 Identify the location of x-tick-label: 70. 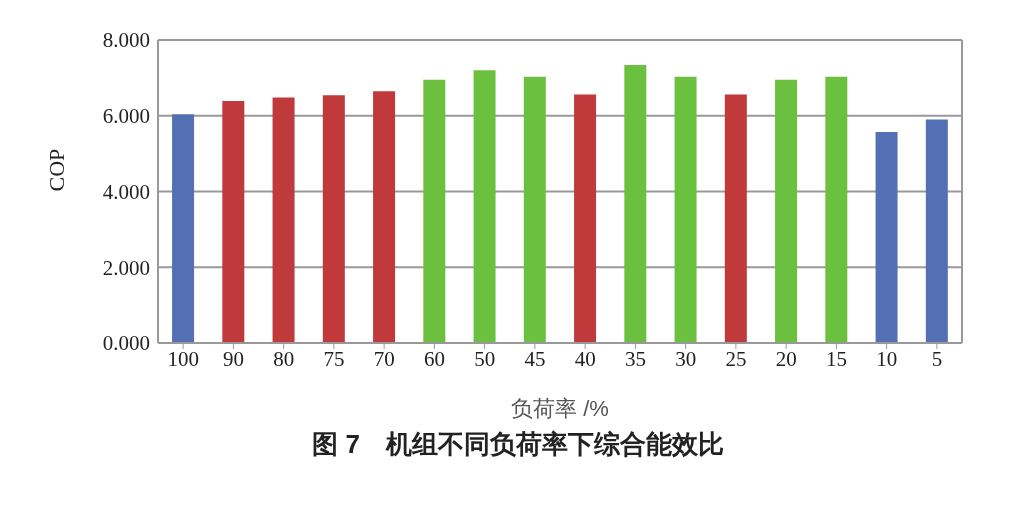
(384, 358).